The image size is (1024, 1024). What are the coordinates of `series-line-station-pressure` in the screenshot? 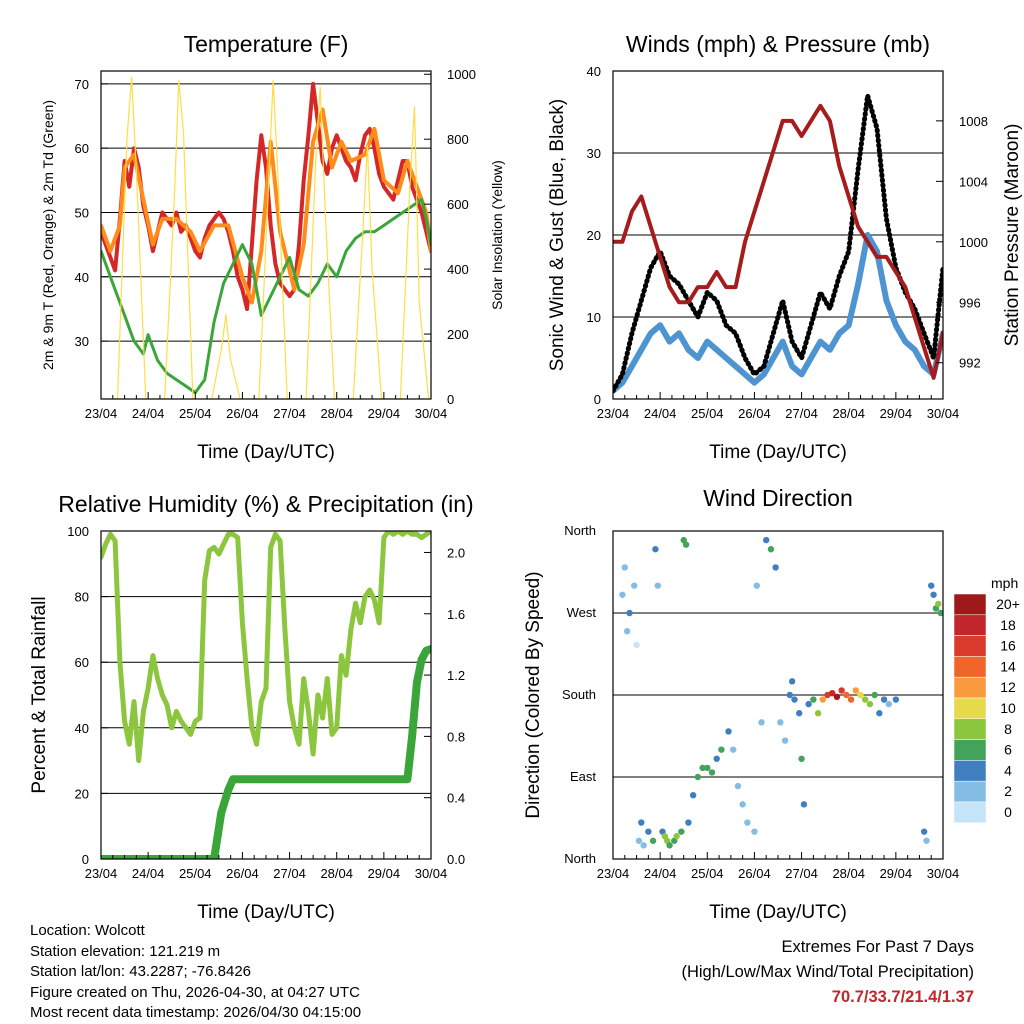 It's located at (778, 241).